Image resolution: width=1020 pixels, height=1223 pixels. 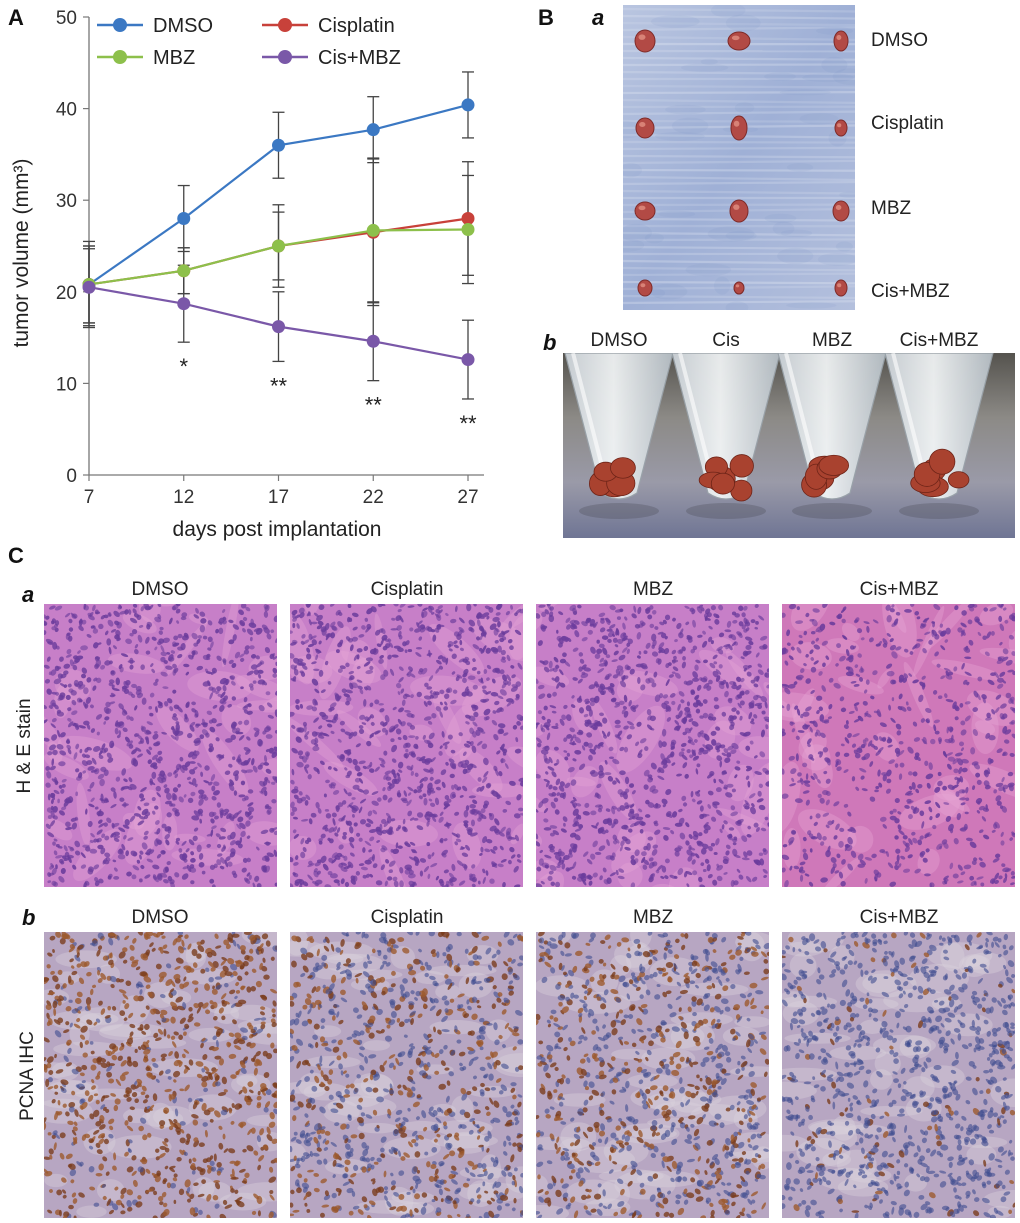 What do you see at coordinates (66, 18) in the screenshot?
I see `y-tick-label: 50` at bounding box center [66, 18].